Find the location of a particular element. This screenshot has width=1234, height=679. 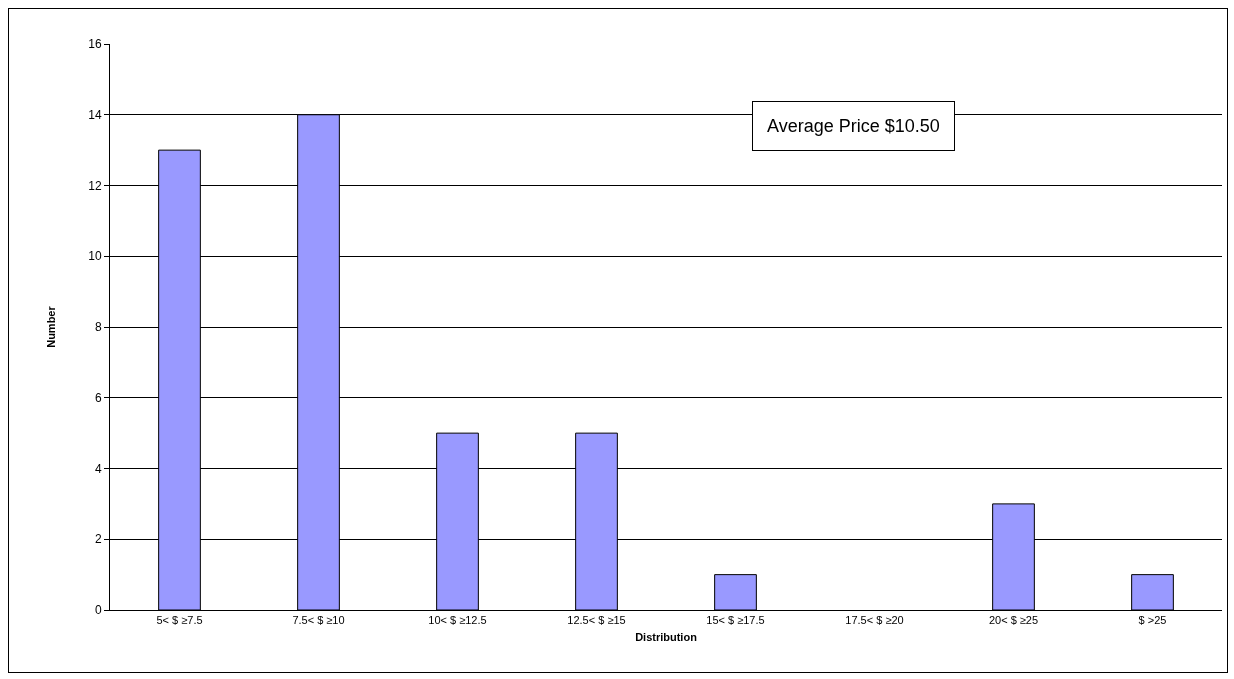

y-tick-label: 12 is located at coordinates (95, 185).